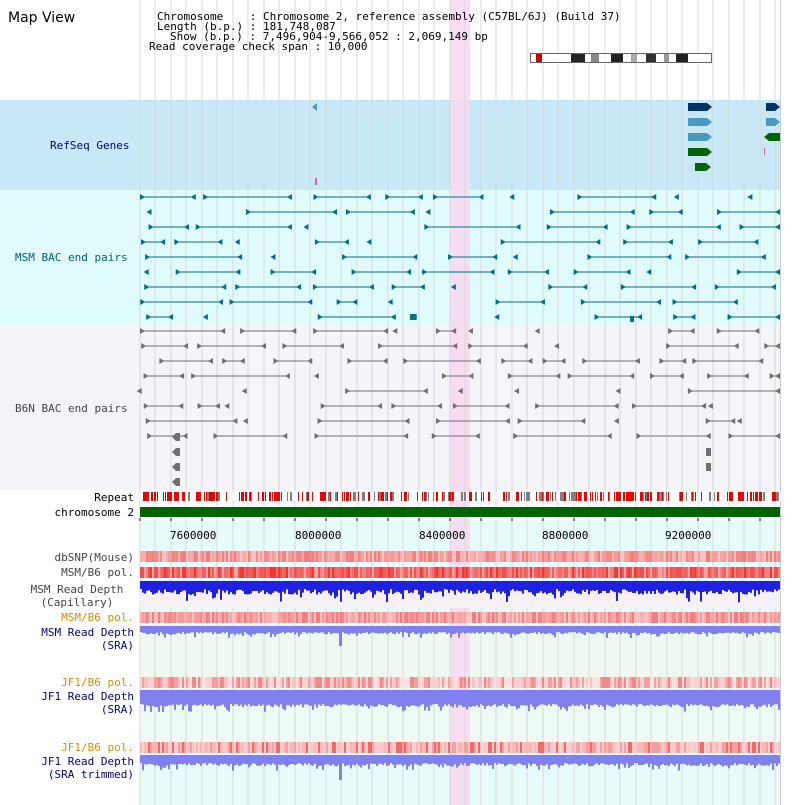  What do you see at coordinates (621, 58) in the screenshot?
I see `chromosome-ideogram` at bounding box center [621, 58].